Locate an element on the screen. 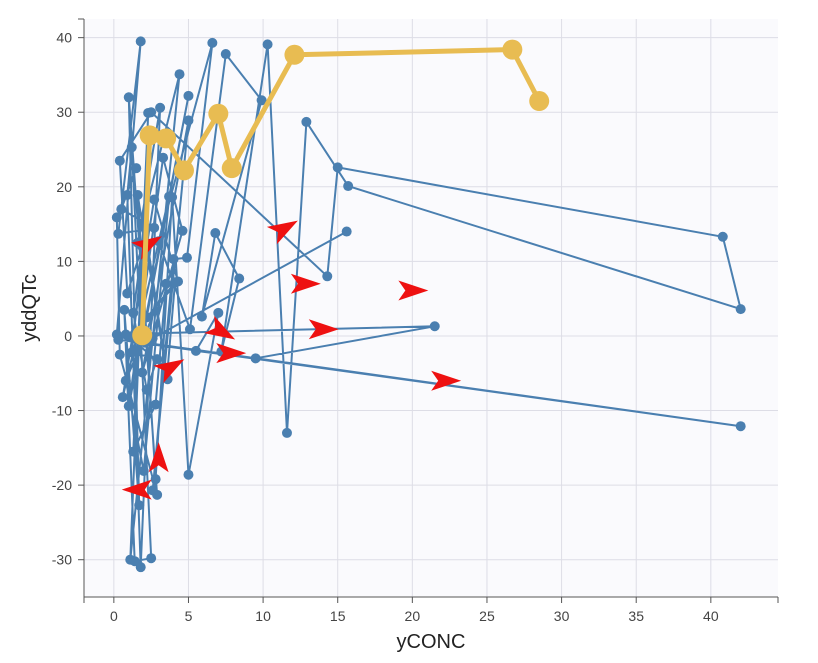 This screenshot has height=663, width=818. x-tick-label: 10 is located at coordinates (263, 616).